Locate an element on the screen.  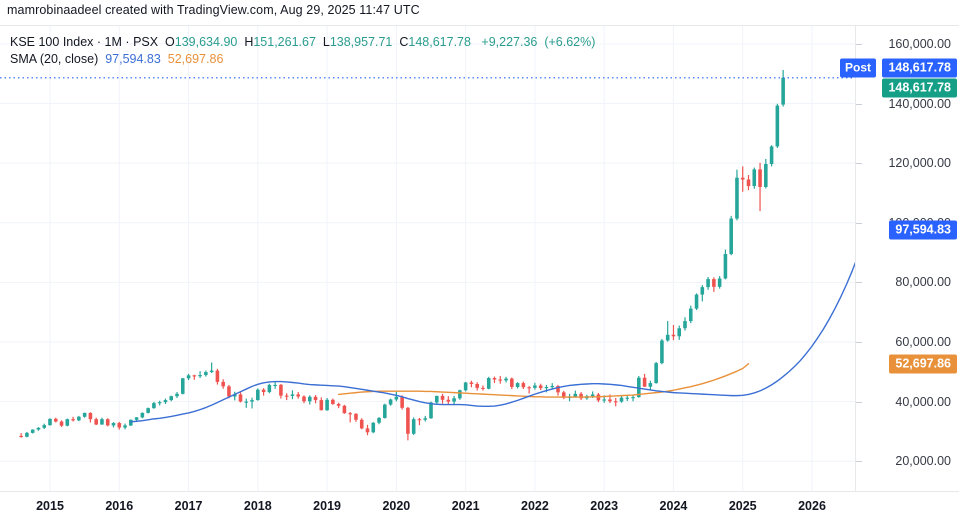
time-tick-label: 2022 is located at coordinates (535, 506).